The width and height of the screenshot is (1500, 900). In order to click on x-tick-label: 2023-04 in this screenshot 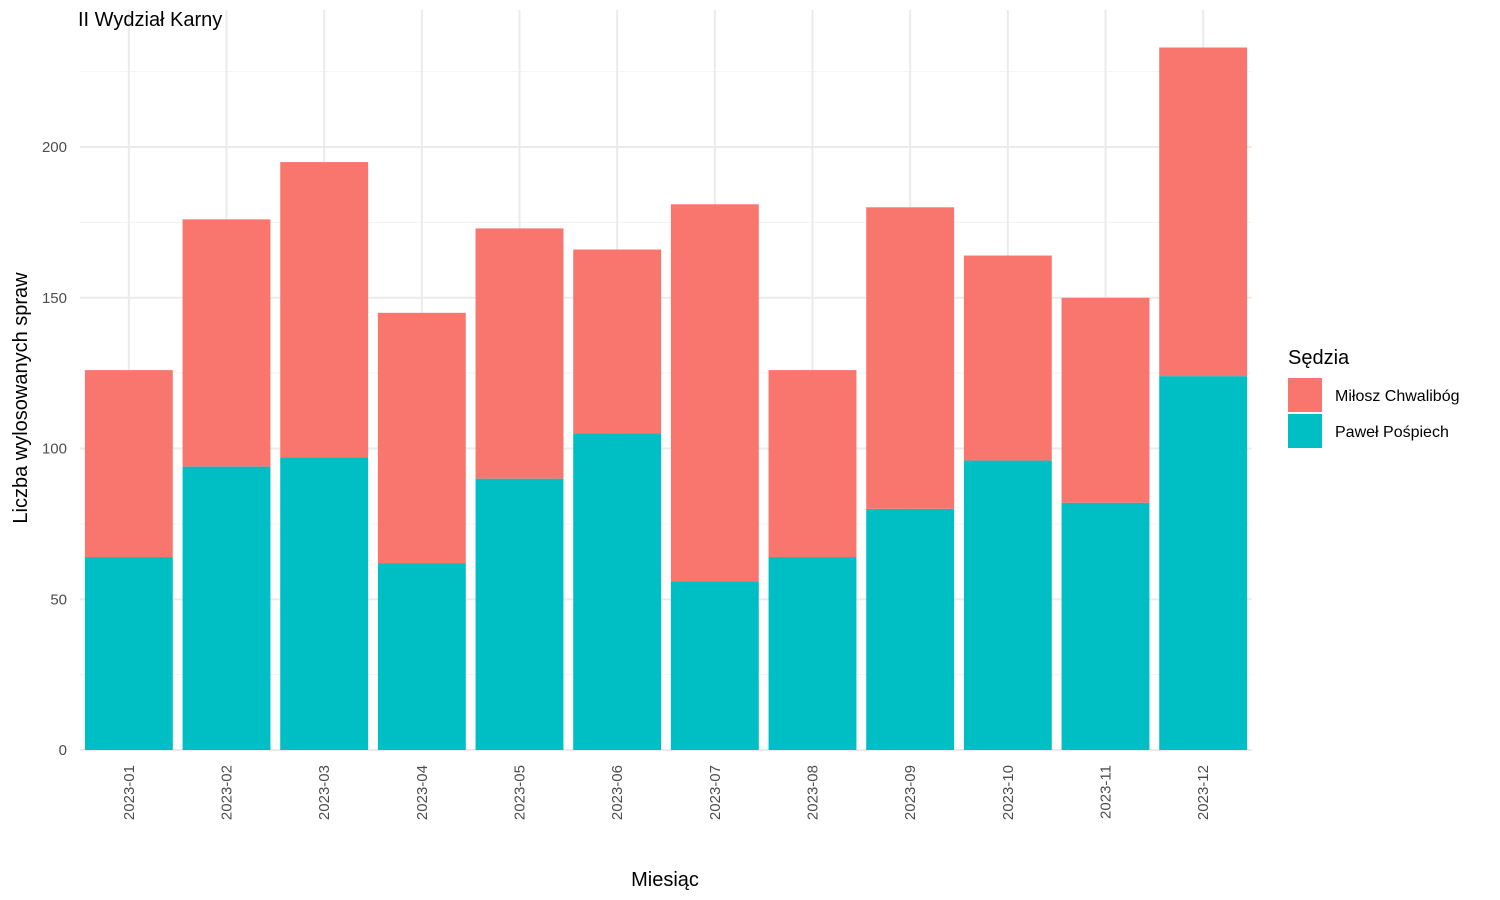, I will do `click(422, 792)`.